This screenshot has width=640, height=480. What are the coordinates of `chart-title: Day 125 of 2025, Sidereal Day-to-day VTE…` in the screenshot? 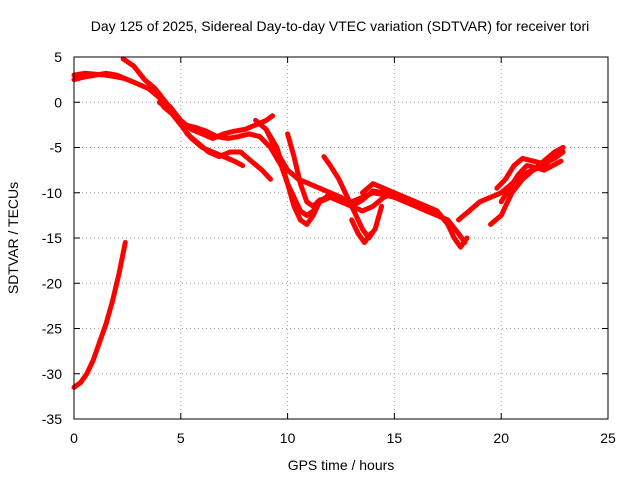 It's located at (340, 26).